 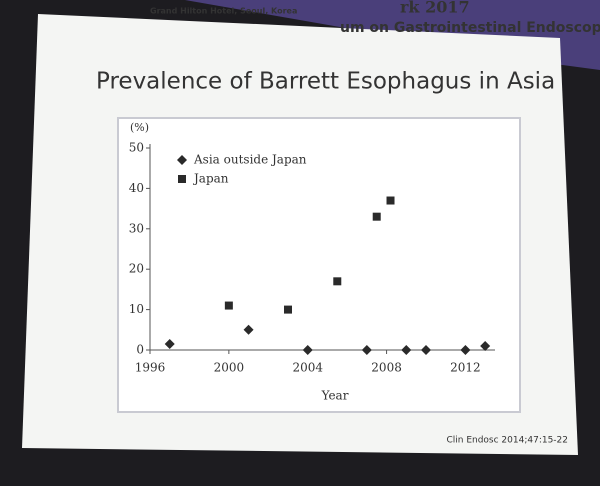 I want to click on y-tick-label: 30, so click(x=136, y=228).